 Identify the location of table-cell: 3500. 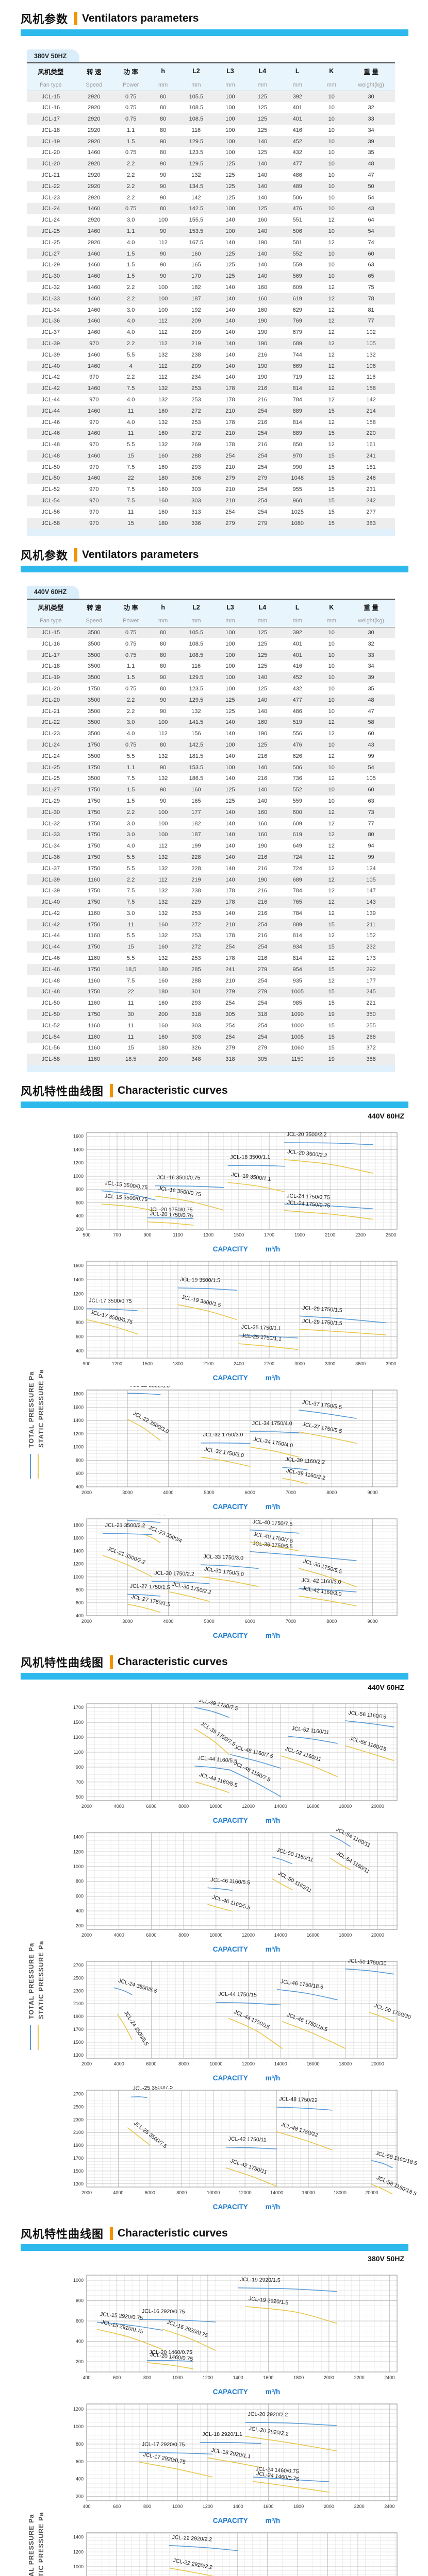
(94, 643).